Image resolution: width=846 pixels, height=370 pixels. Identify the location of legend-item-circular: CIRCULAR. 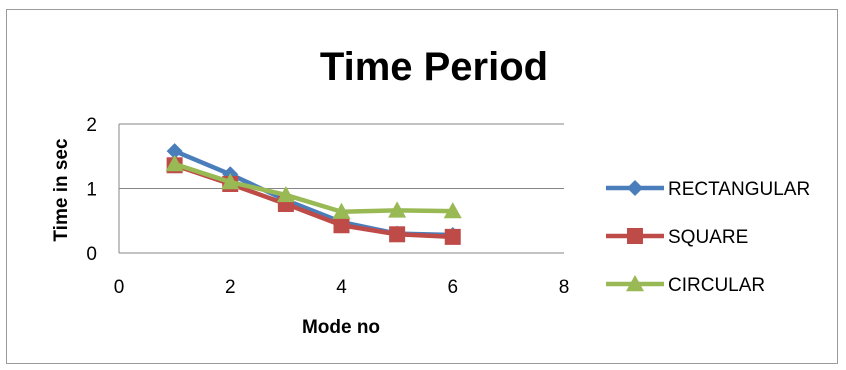
(685, 285).